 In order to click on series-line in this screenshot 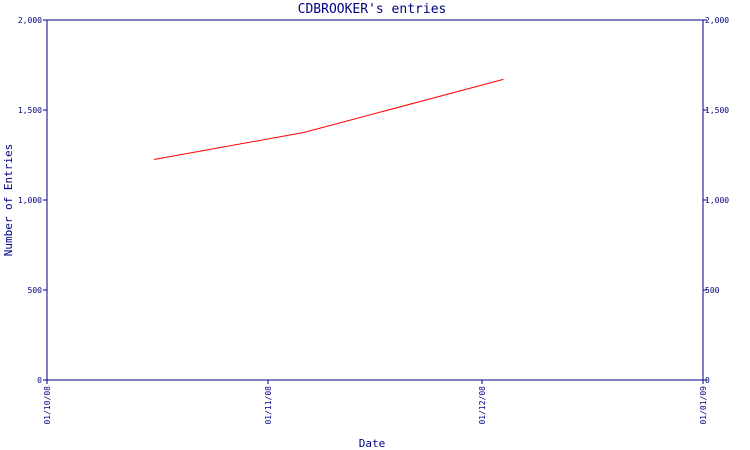, I will do `click(328, 119)`.